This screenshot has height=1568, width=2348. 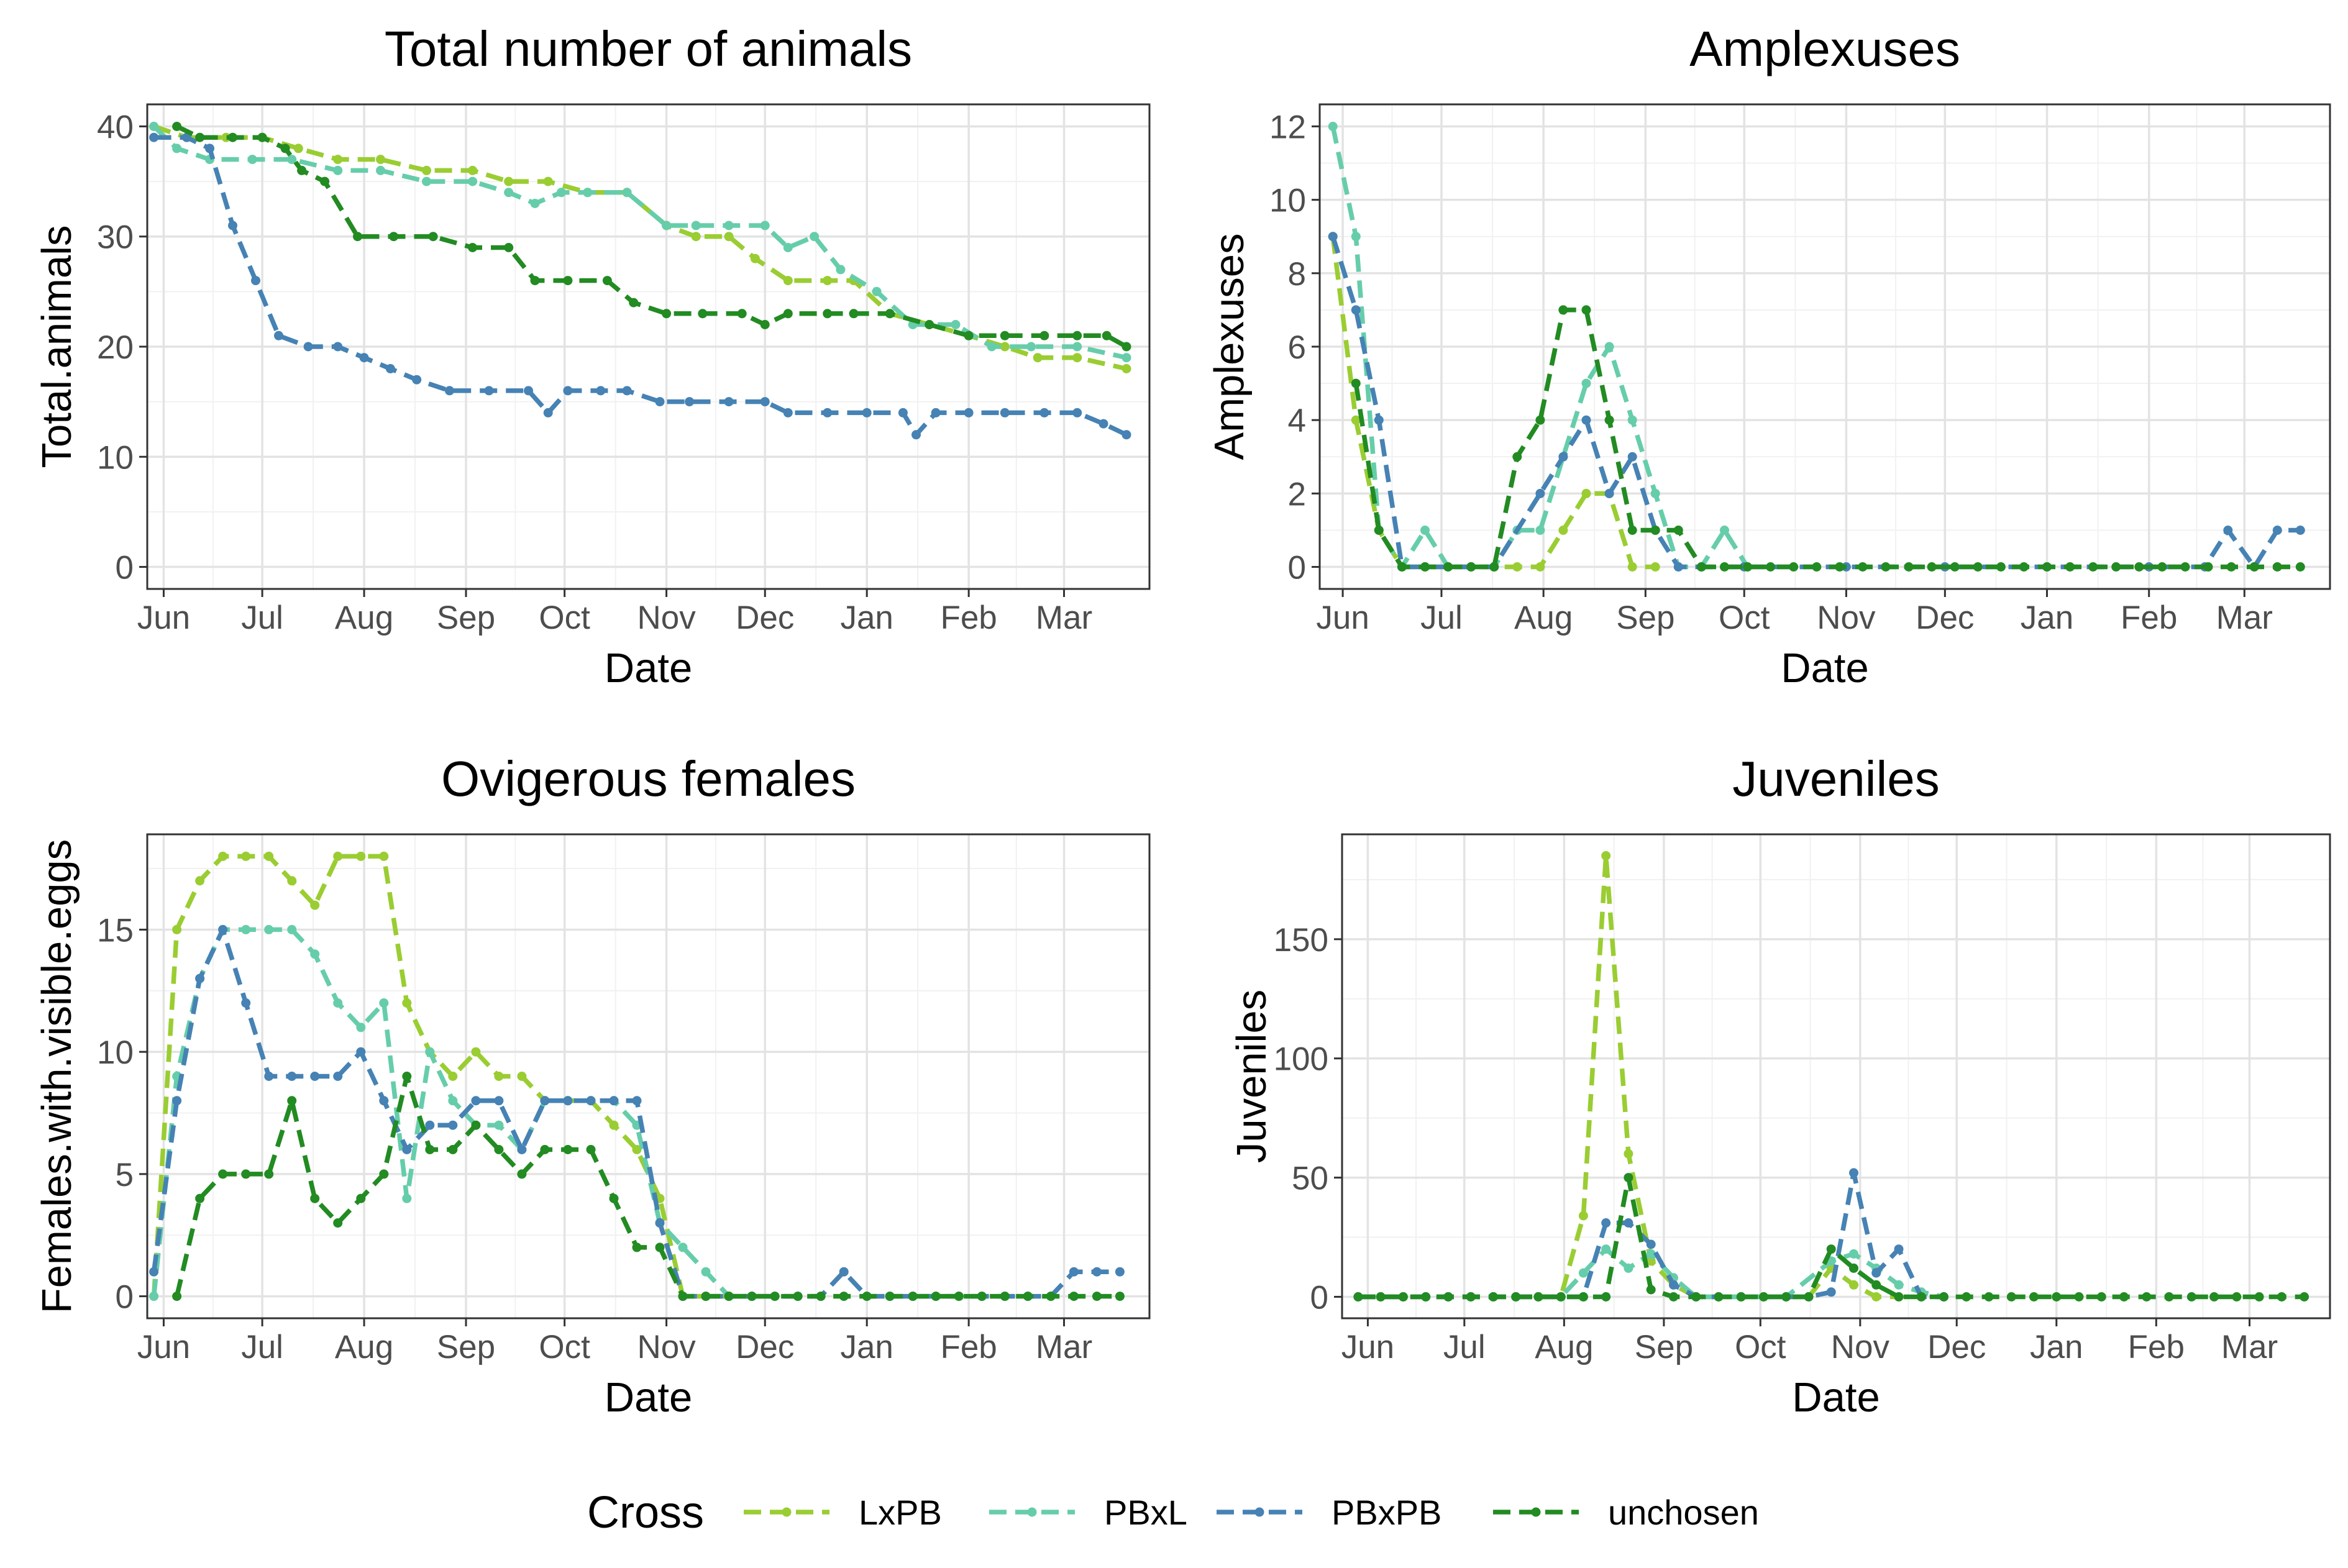 What do you see at coordinates (115, 237) in the screenshot?
I see `y-tick-label: 30` at bounding box center [115, 237].